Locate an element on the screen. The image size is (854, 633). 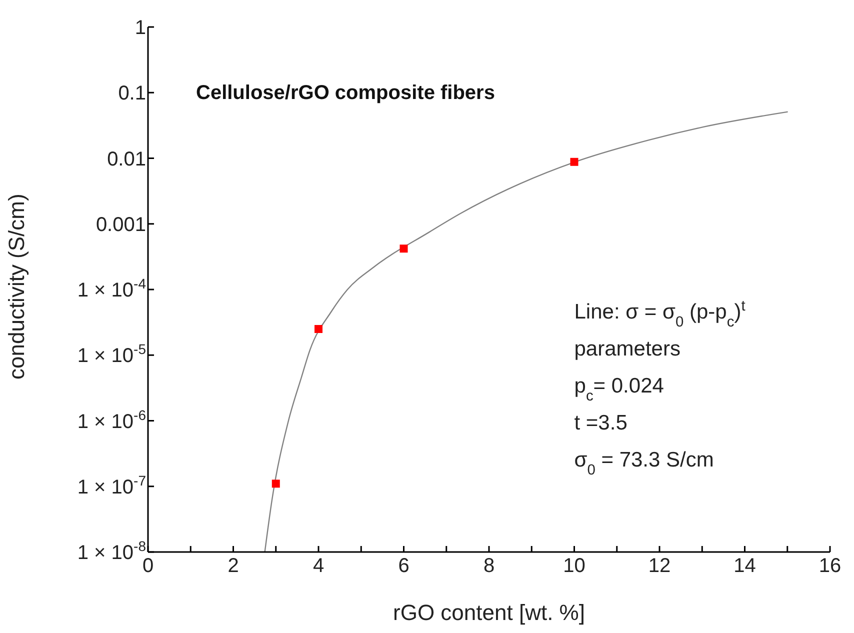
x-tick-label: 14 is located at coordinates (745, 566).